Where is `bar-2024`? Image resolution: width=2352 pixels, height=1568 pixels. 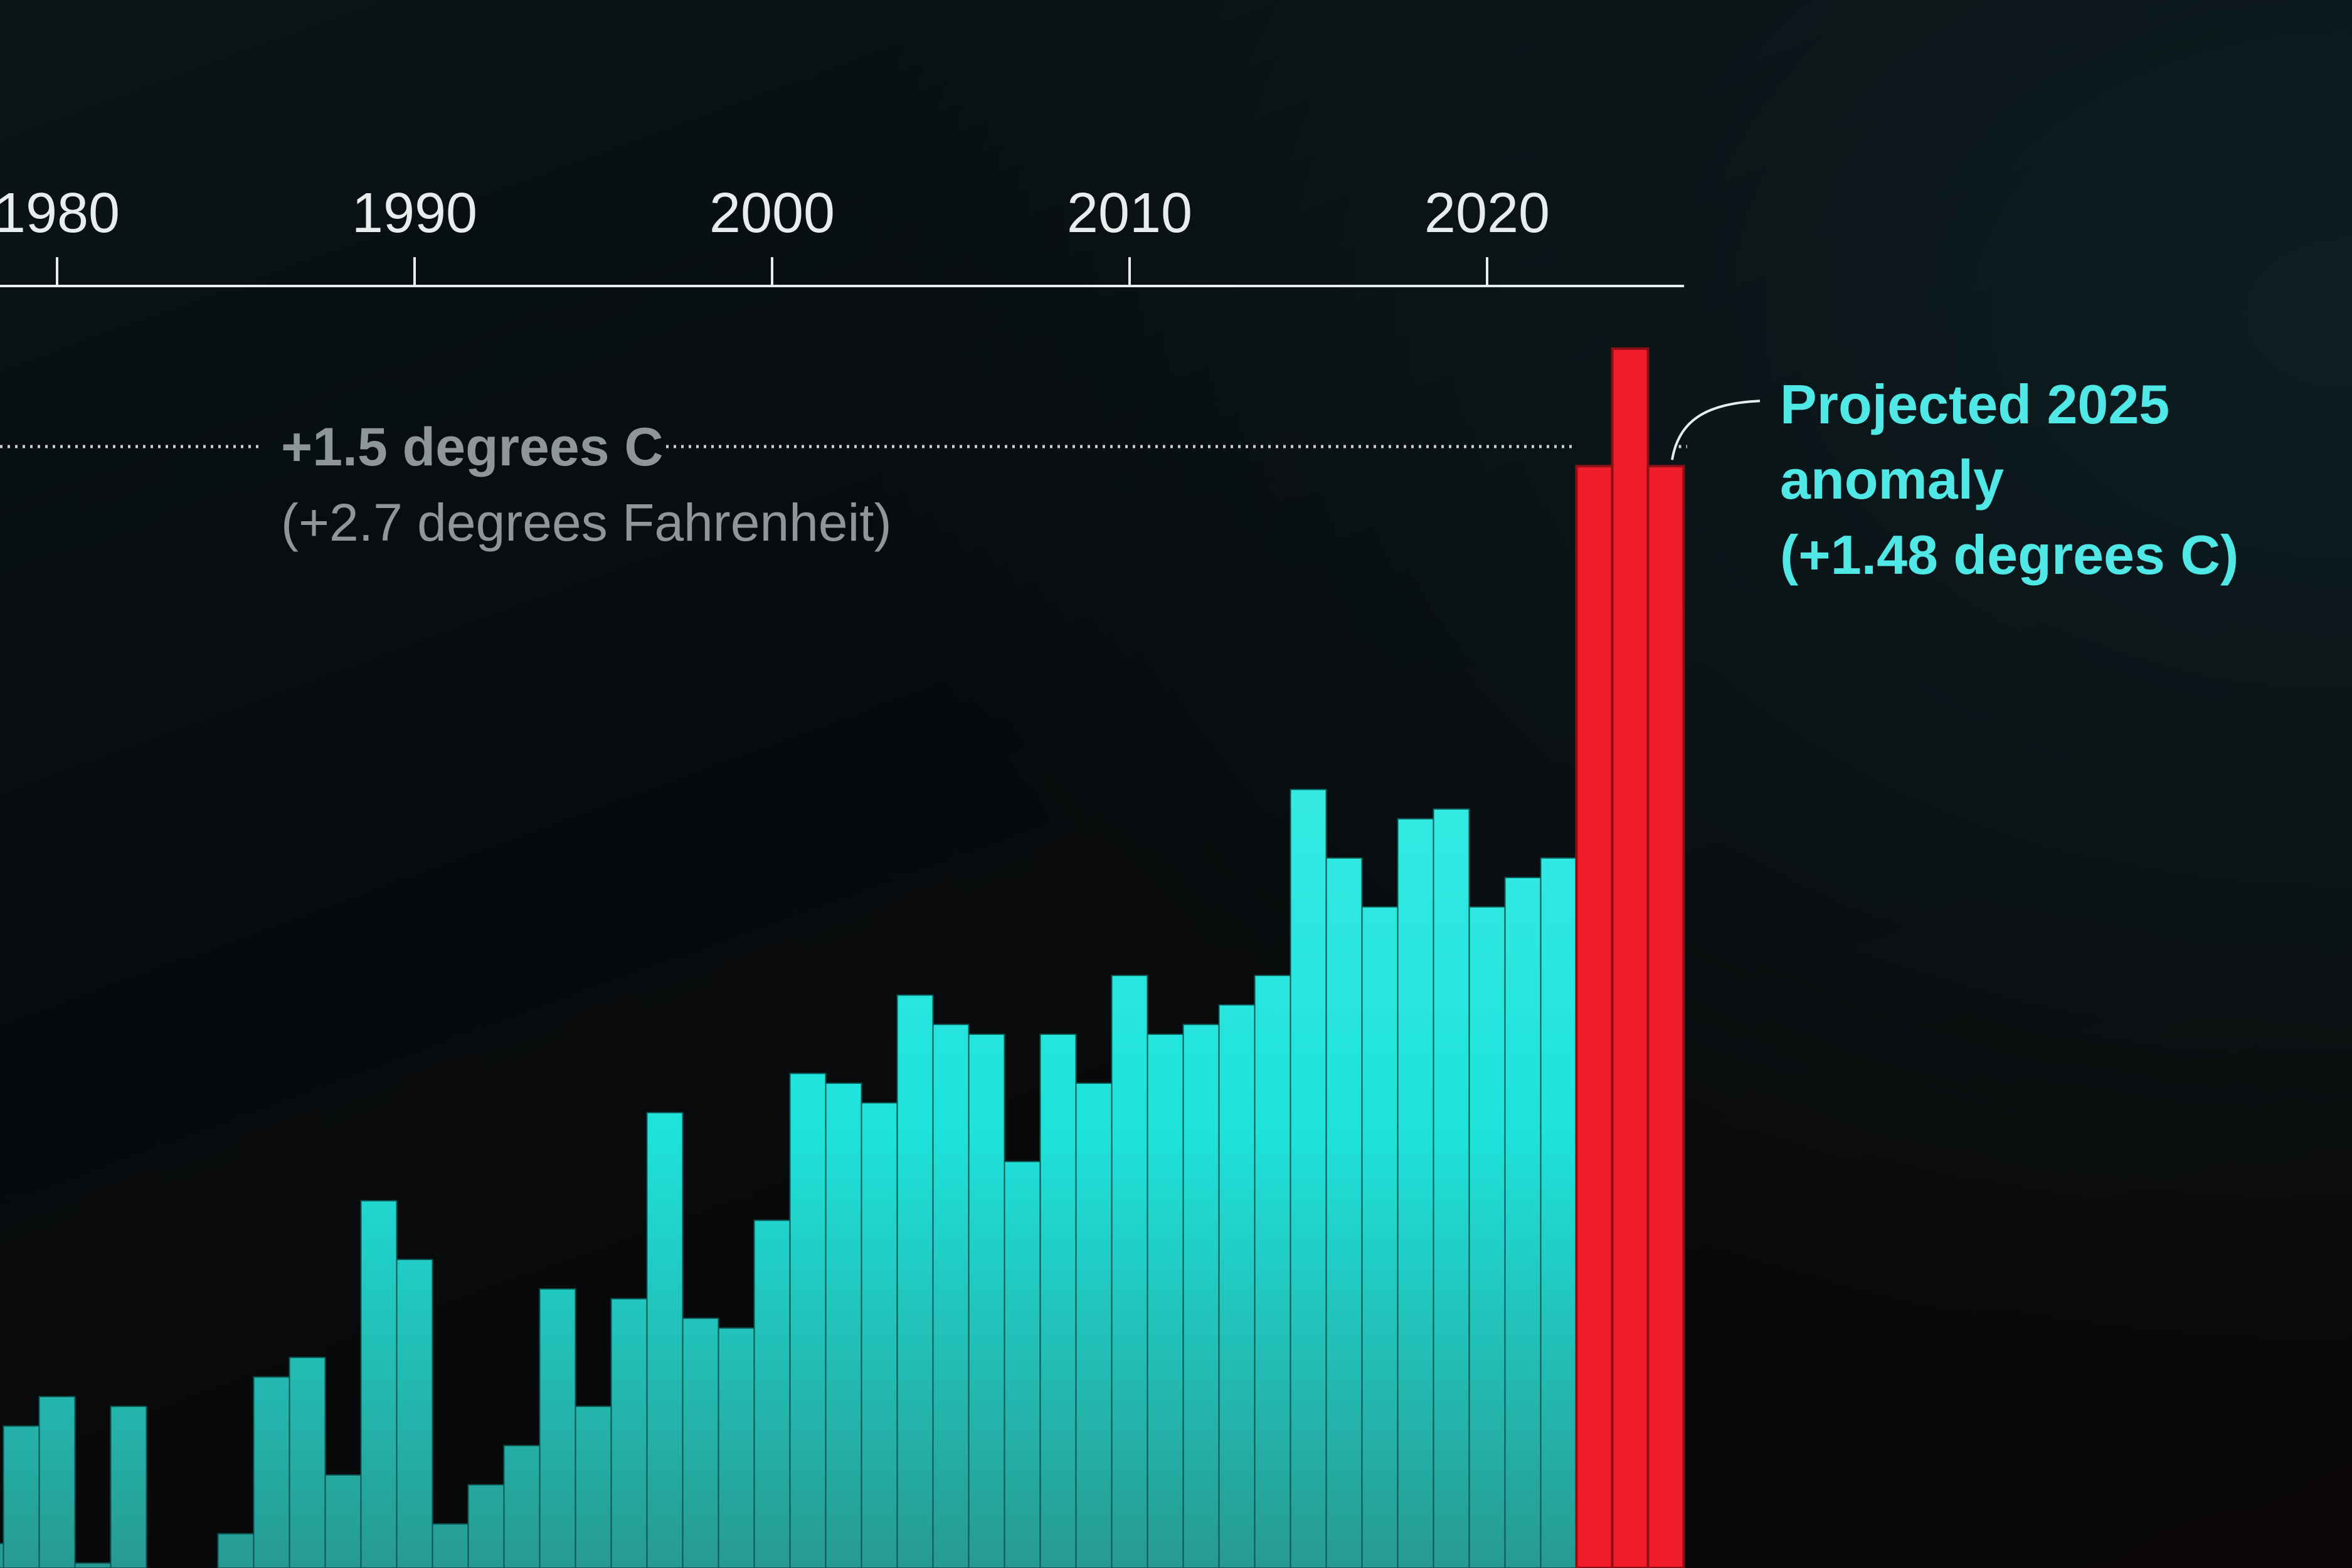
bar-2024 is located at coordinates (1630, 957).